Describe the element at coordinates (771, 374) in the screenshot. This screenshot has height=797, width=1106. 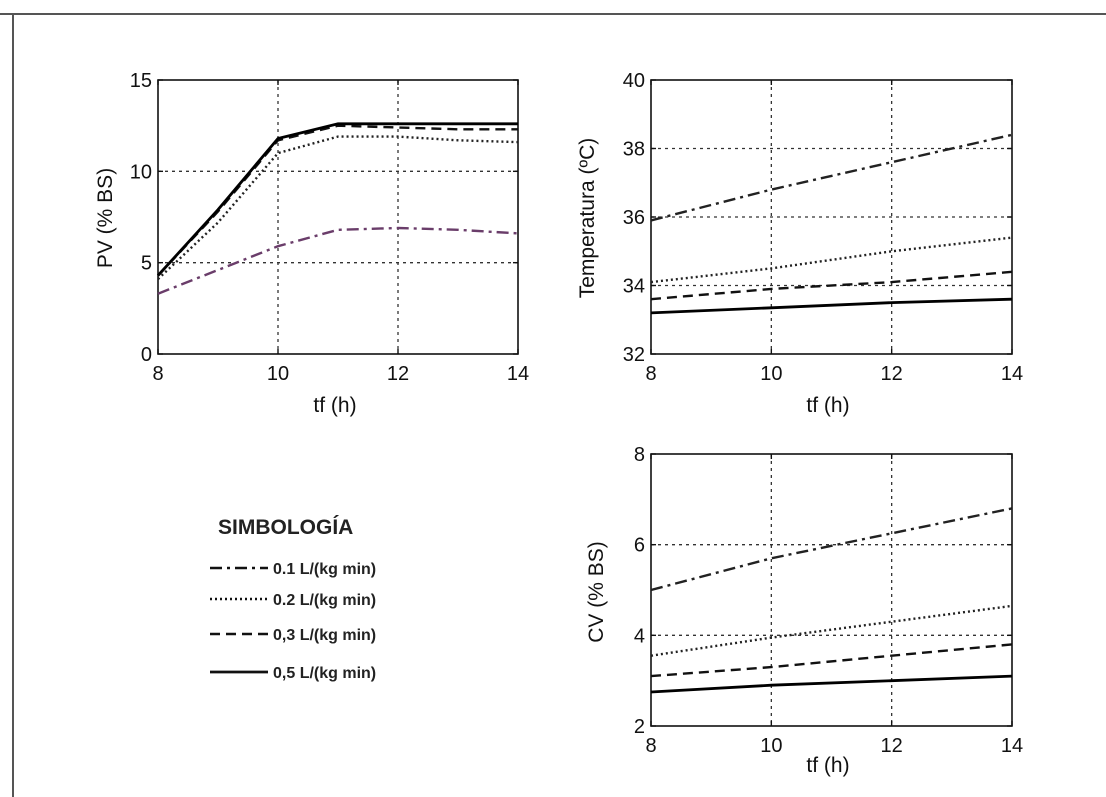
I see `temperature-xtick-label: 10` at that location.